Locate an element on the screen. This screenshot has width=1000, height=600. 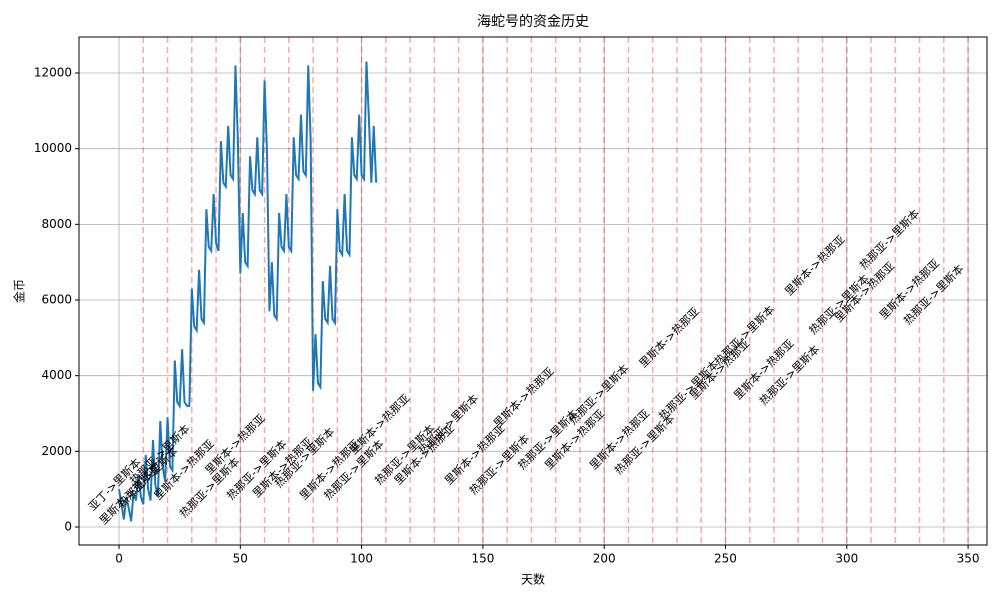
x-tick-label: 350 is located at coordinates (968, 559).